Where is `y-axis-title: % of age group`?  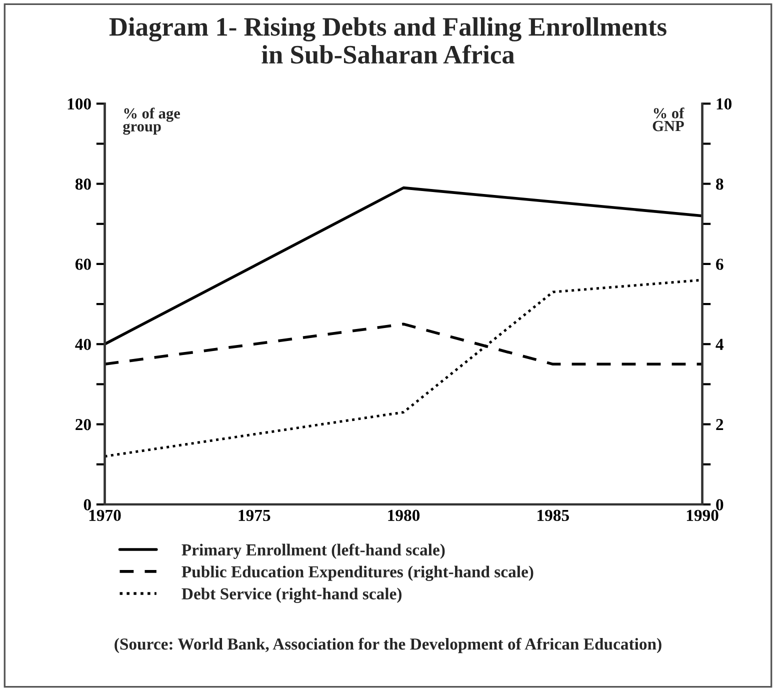
y-axis-title: % of age group is located at coordinates (151, 121).